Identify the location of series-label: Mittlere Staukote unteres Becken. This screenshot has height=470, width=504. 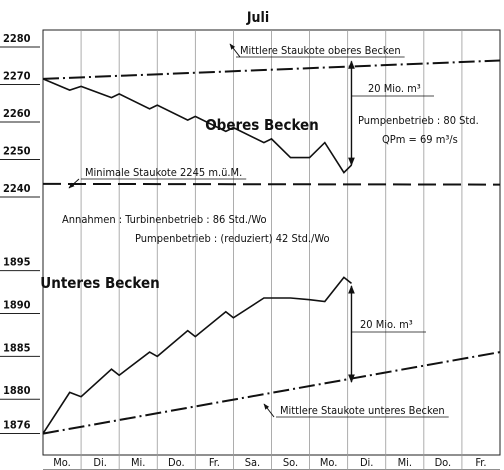
(362, 410).